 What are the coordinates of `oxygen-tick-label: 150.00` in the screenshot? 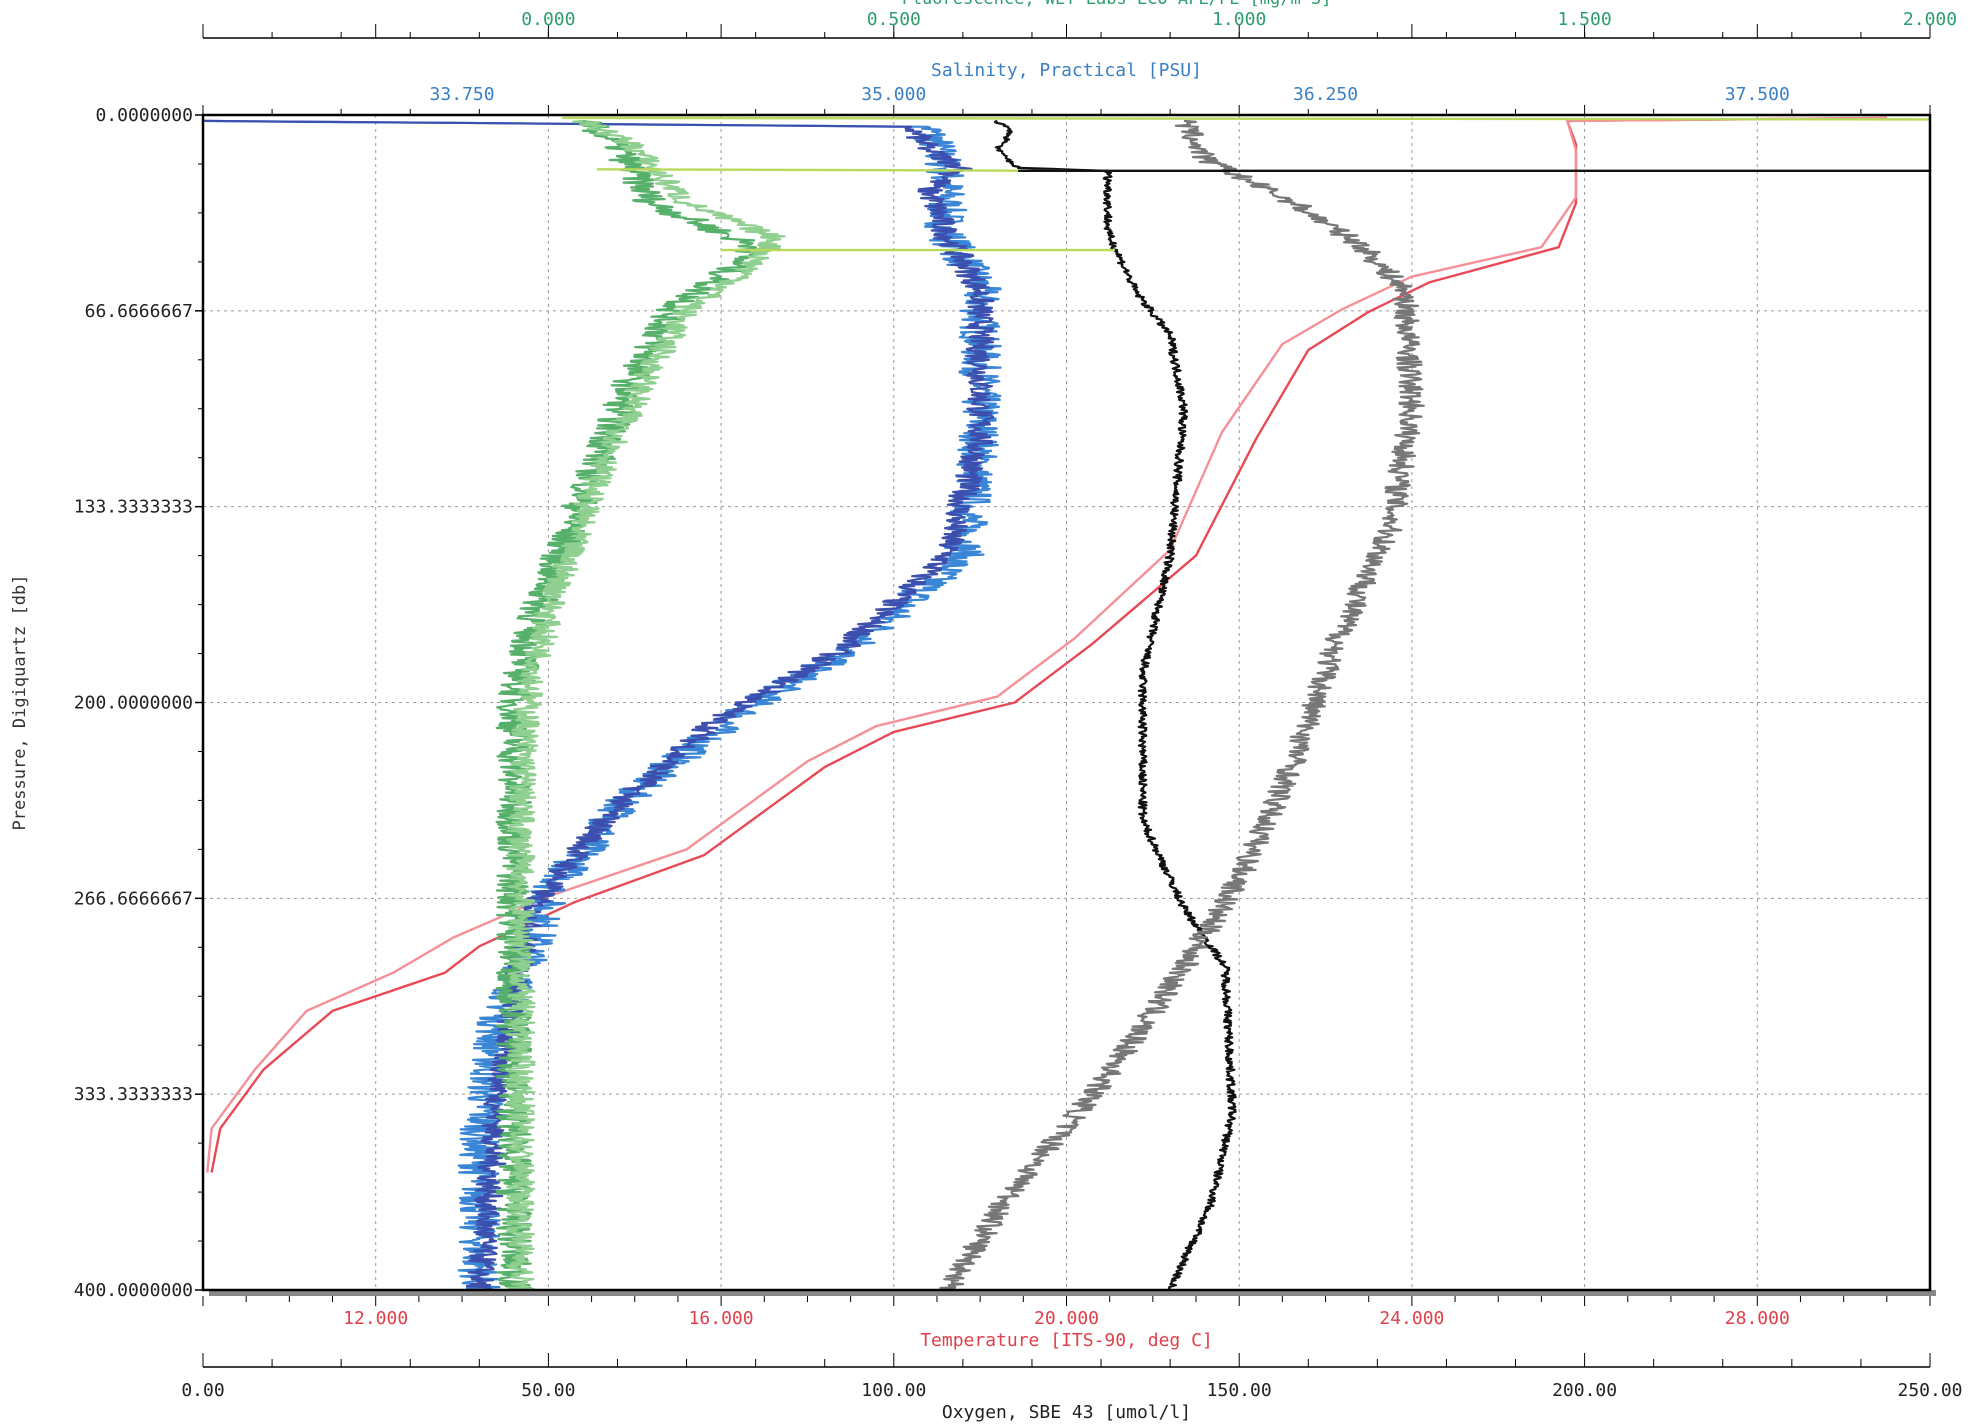 It's located at (1239, 1390).